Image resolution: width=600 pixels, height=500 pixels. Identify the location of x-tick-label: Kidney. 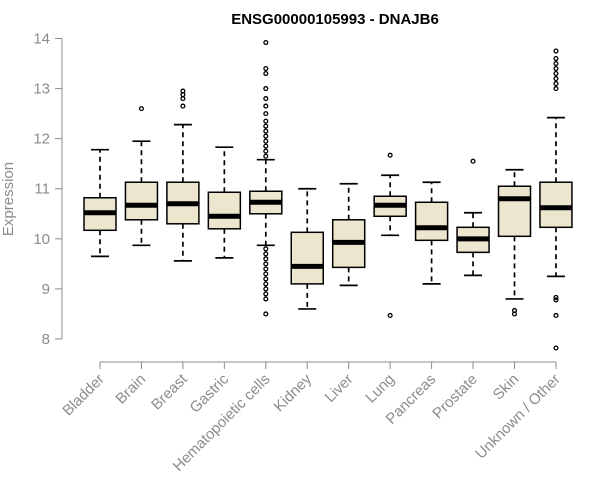
(293, 392).